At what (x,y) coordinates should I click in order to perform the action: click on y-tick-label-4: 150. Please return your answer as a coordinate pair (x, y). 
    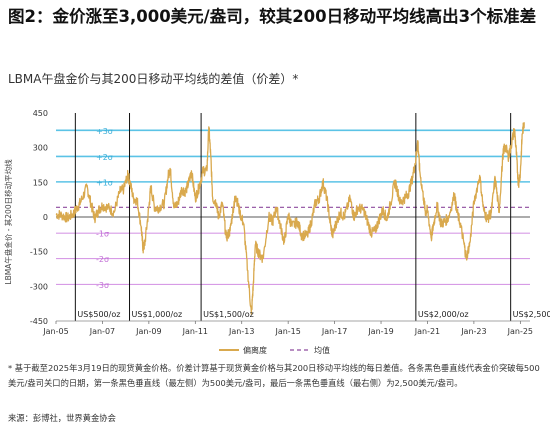
    Looking at the image, I should click on (40, 182).